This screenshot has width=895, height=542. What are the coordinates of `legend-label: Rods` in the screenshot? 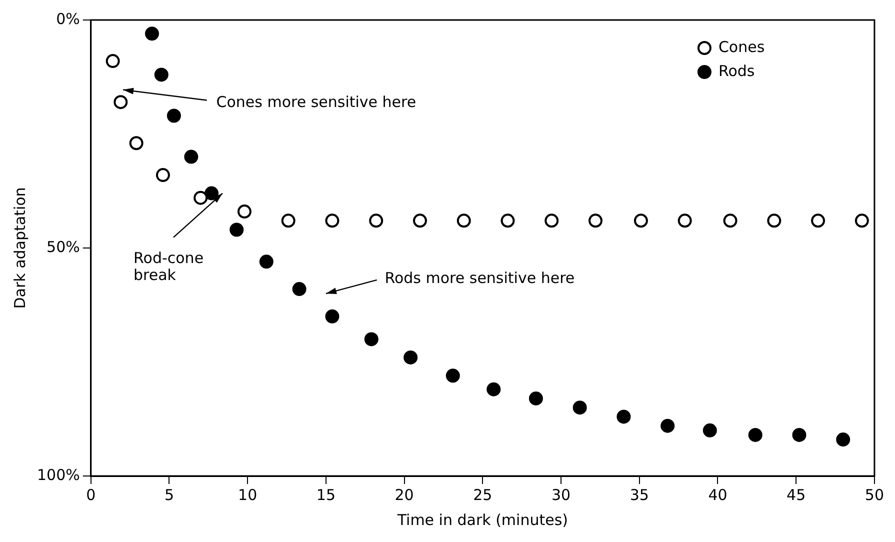 It's located at (736, 71).